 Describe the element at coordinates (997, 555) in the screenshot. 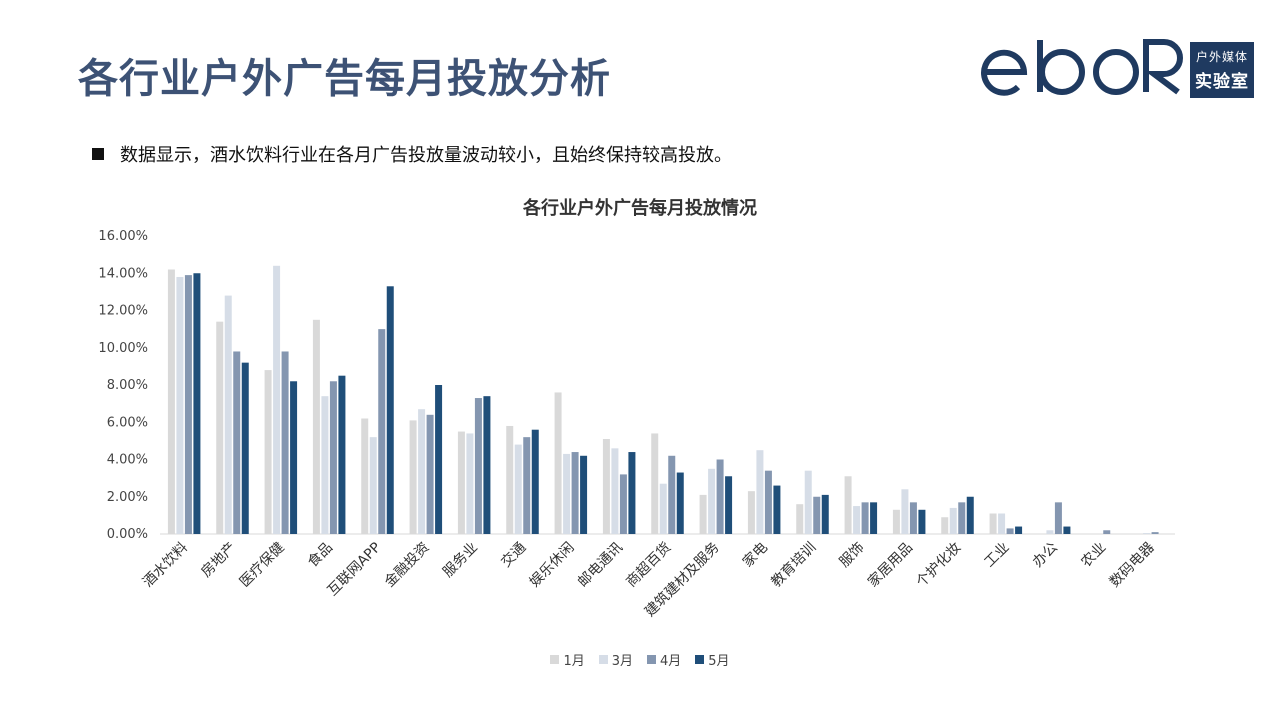

I see `x-tick-label: 工业` at that location.